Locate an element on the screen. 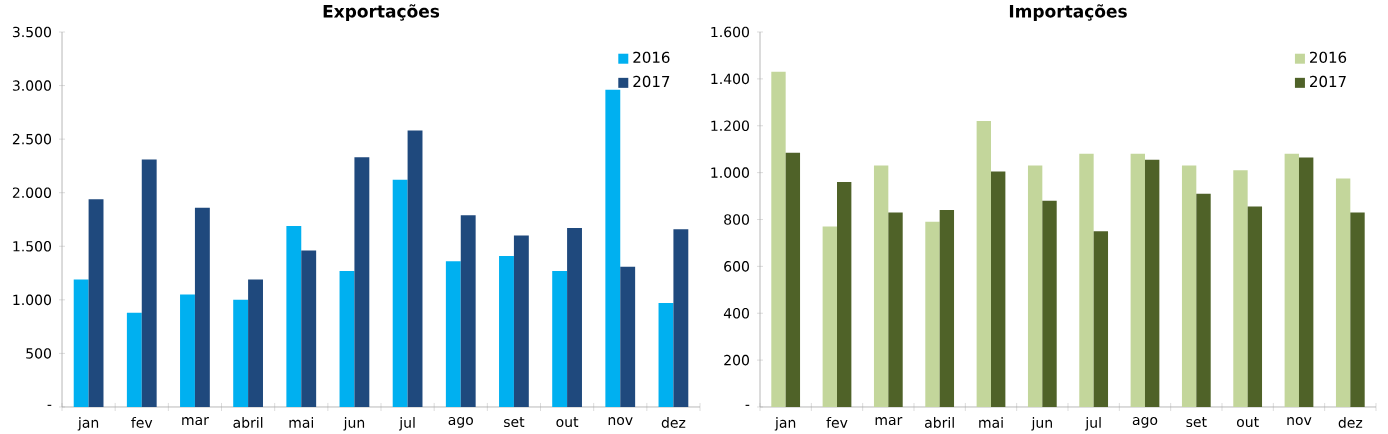 This screenshot has width=1388, height=434. y-tick-label: 1.600 is located at coordinates (730, 32).